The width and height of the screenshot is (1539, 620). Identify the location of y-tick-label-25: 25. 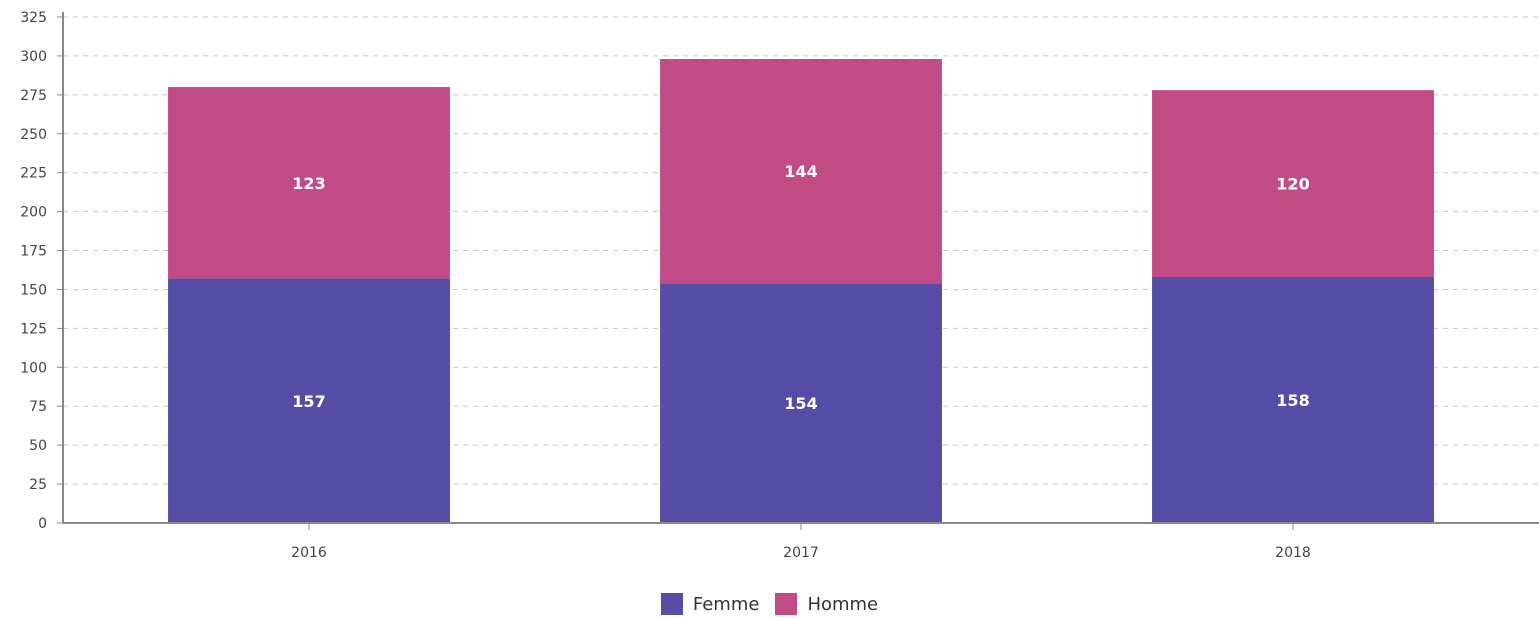
(38, 485).